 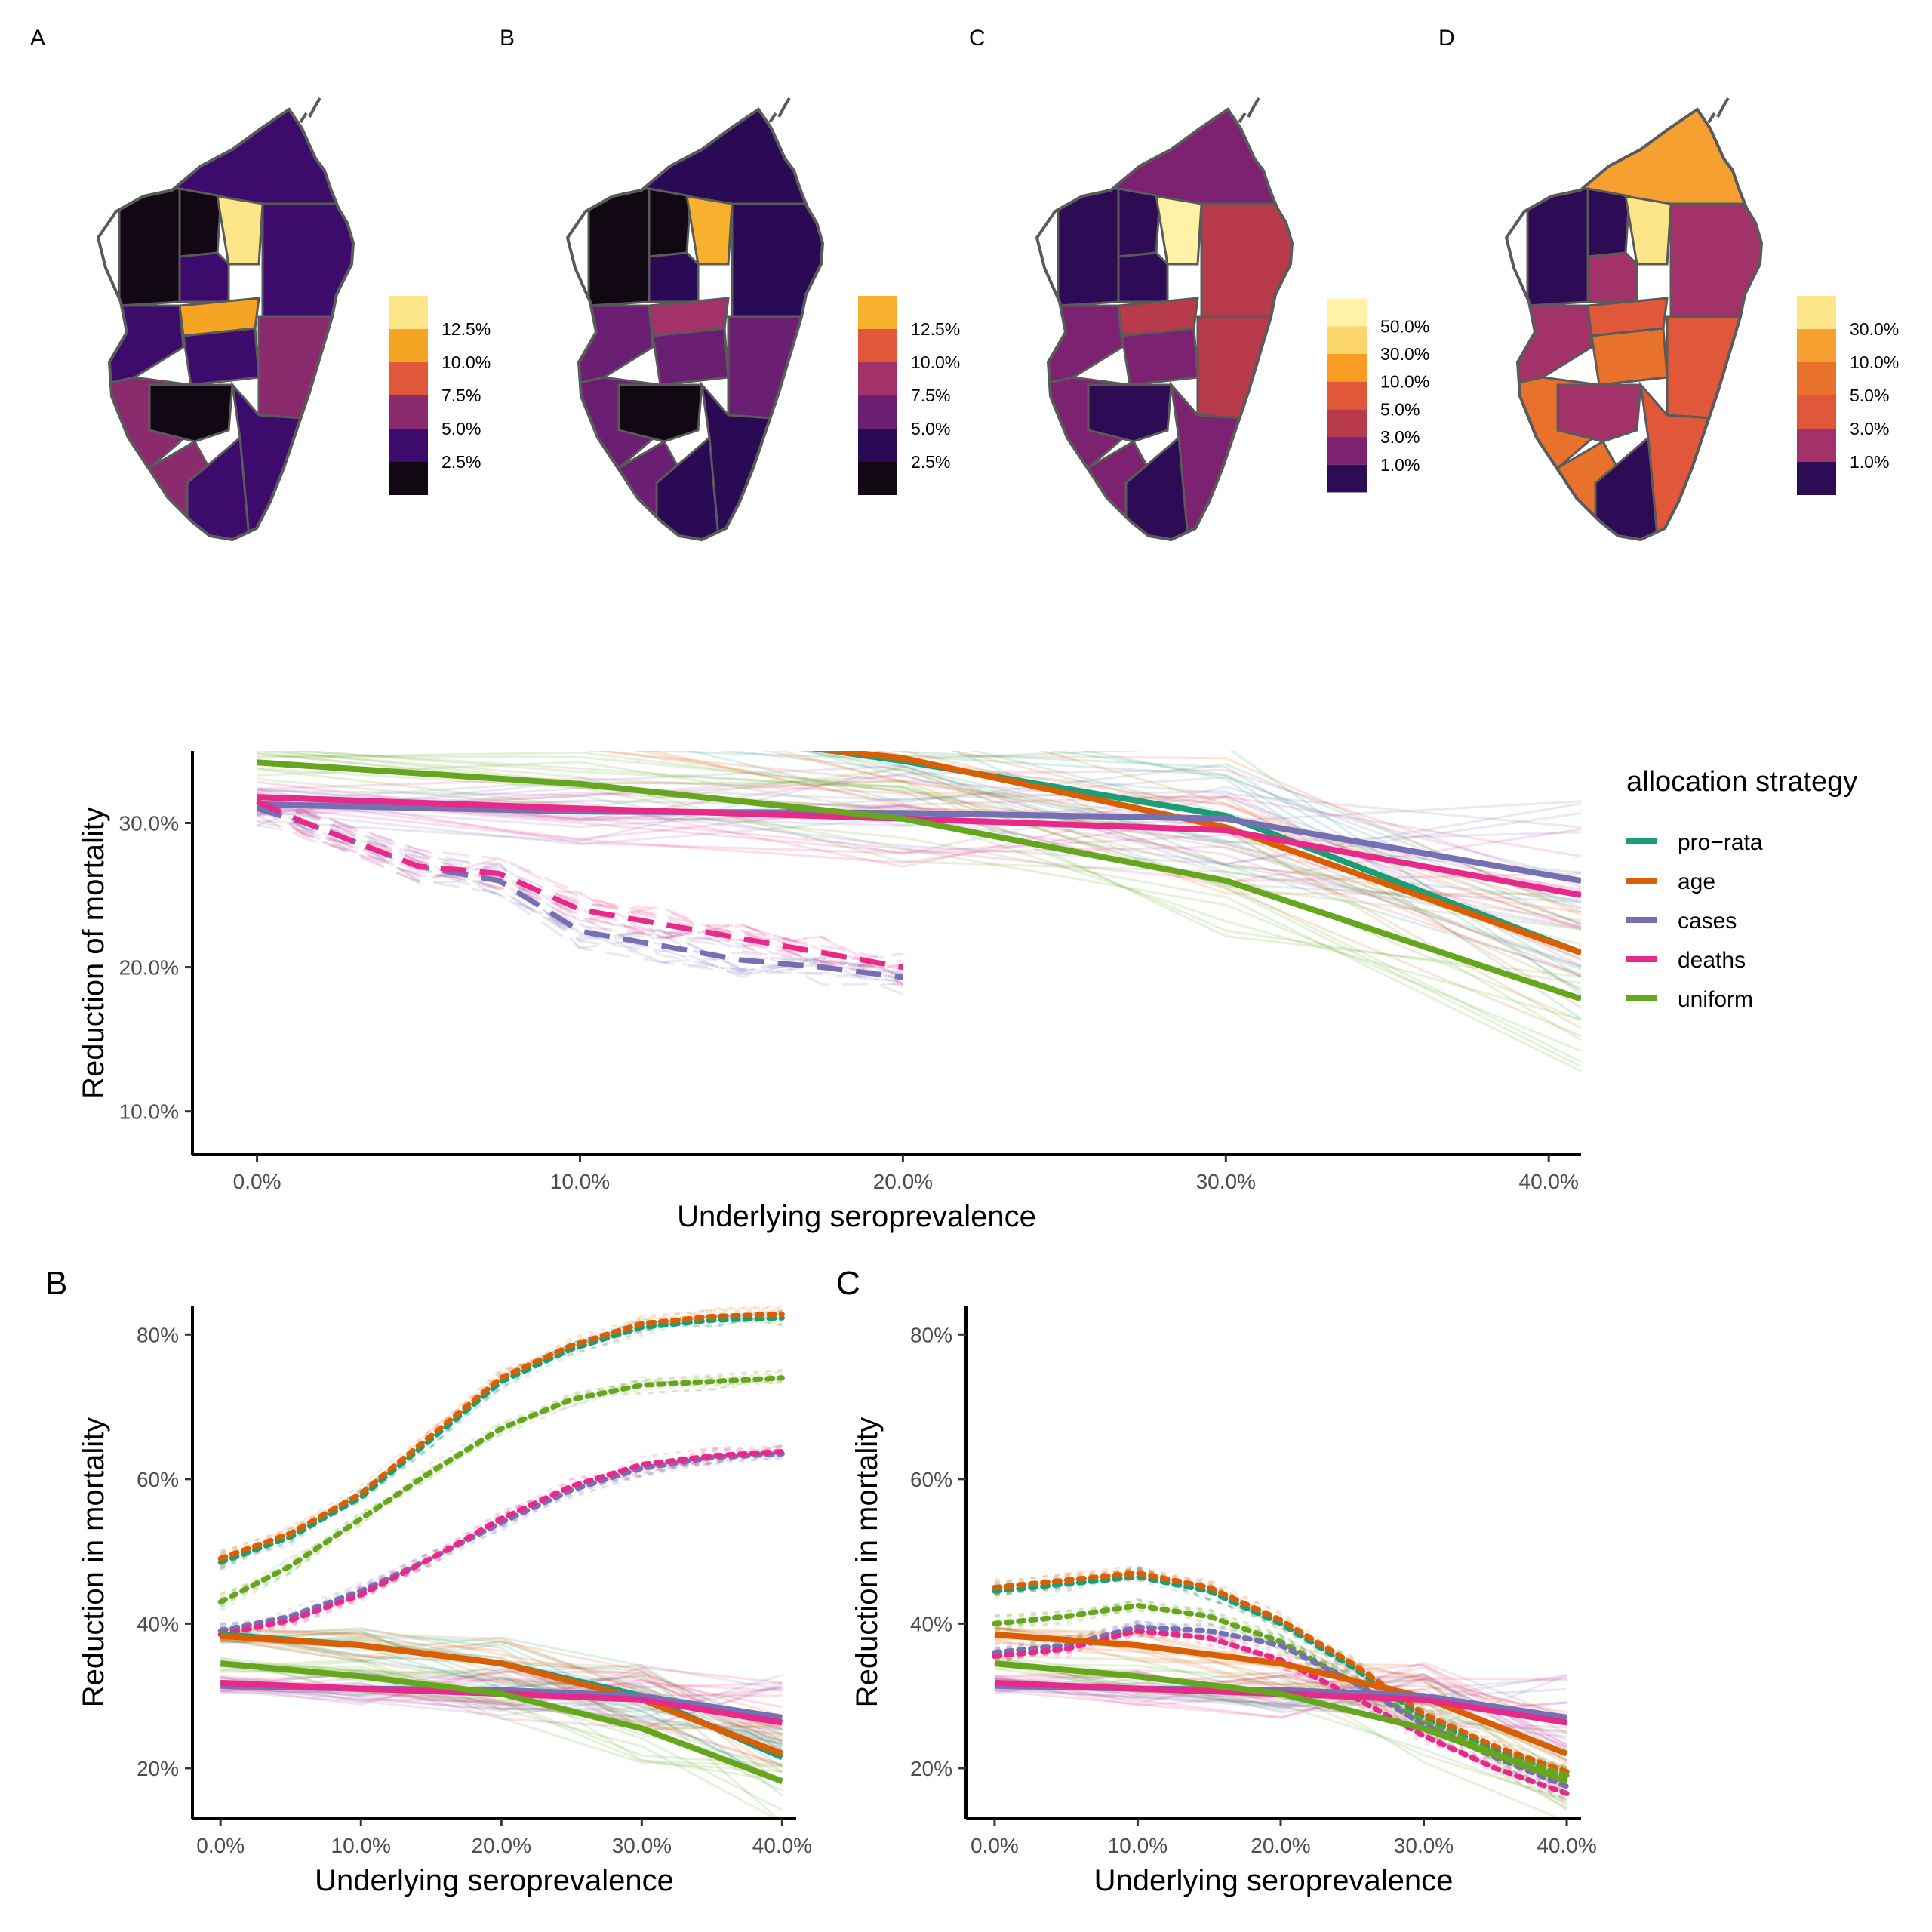 What do you see at coordinates (1694, 921) in the screenshot?
I see `legend-items: pro−rata age cases deaths uniform` at bounding box center [1694, 921].